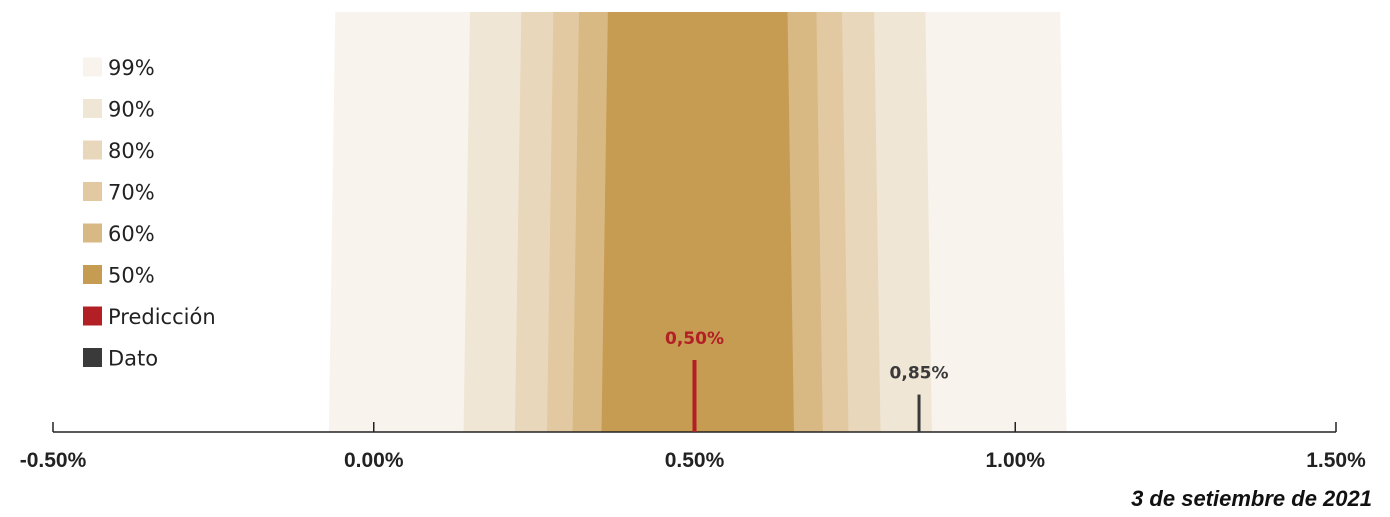 Image resolution: width=1390 pixels, height=517 pixels. Describe the element at coordinates (131, 68) in the screenshot. I see `legend-label: 99%` at that location.